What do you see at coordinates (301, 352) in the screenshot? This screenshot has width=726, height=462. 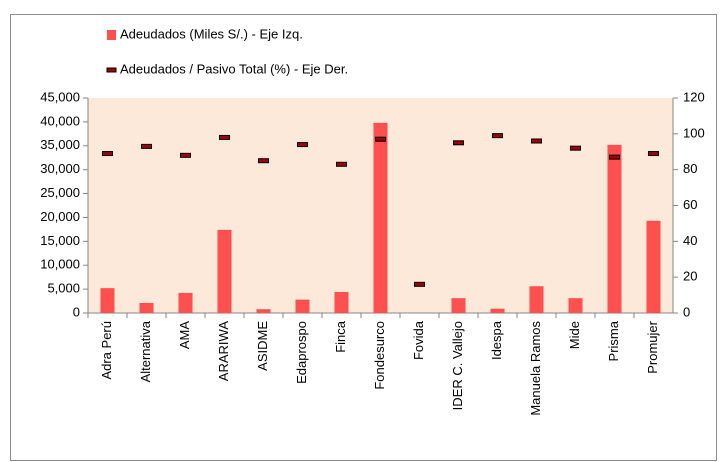 I see `x-tick-label: Edaprospo` at bounding box center [301, 352].